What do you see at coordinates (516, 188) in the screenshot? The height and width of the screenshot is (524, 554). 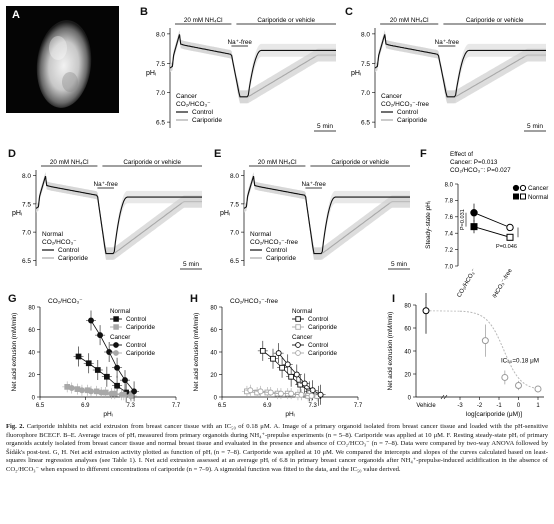 I see `legend-cancer-filled` at bounding box center [516, 188].